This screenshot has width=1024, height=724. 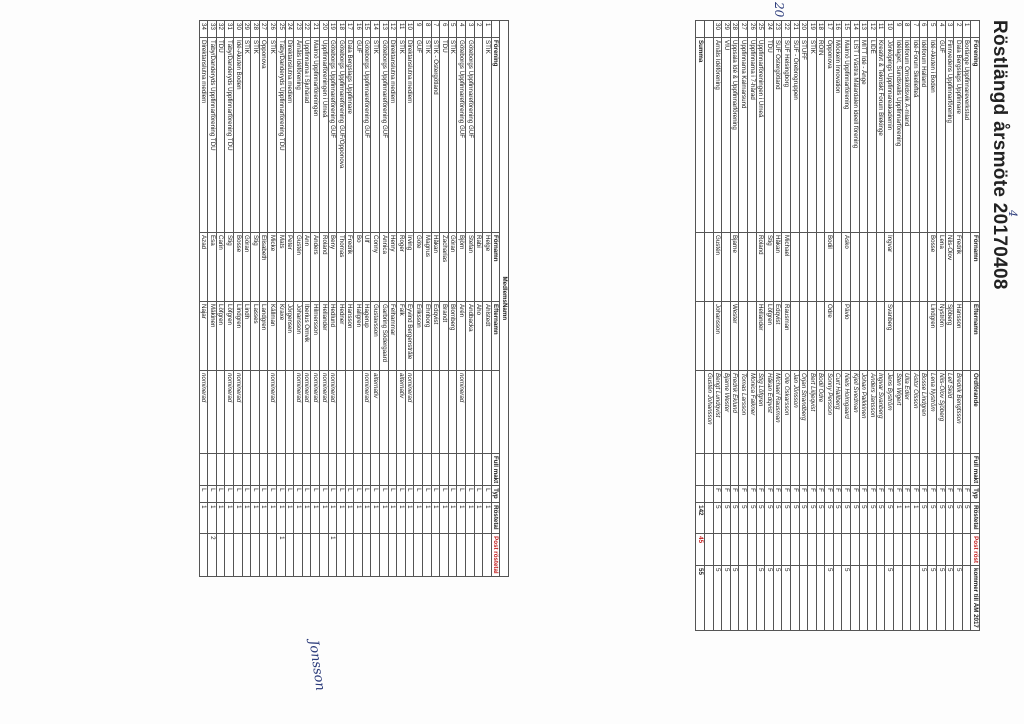 What do you see at coordinates (435, 298) in the screenshot?
I see `table-row: 7 STIK - Östergötland Håkan Edqvist L 1` at bounding box center [435, 298].